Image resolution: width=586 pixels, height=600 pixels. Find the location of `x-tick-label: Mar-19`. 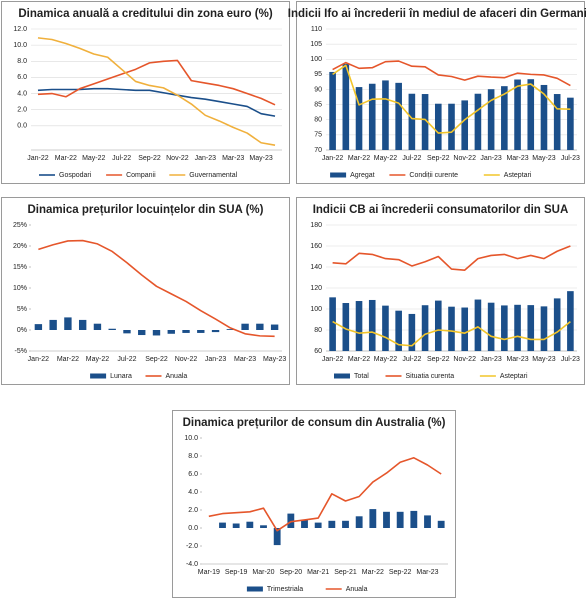

x-tick-label: Mar-19 is located at coordinates (209, 572).